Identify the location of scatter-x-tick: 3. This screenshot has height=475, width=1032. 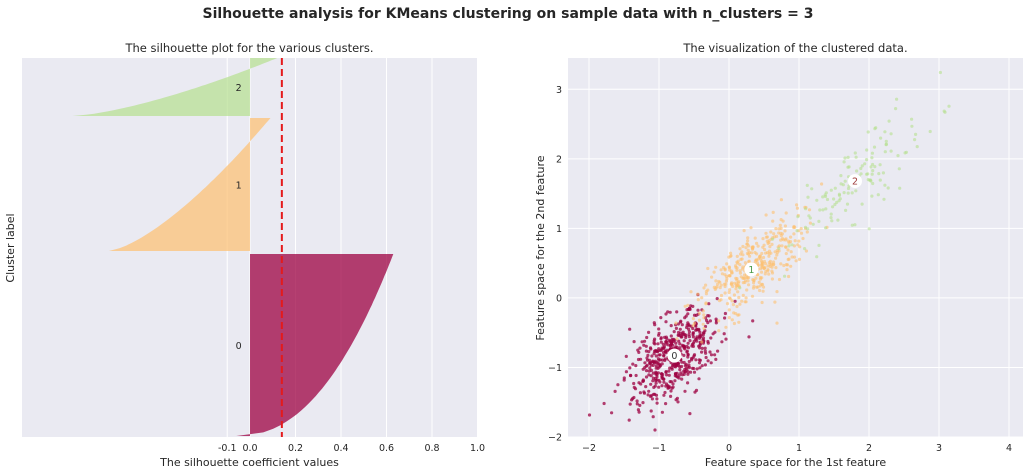
(939, 448).